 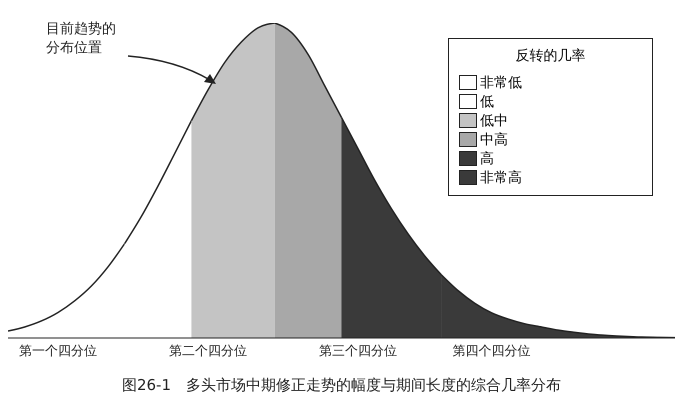 What do you see at coordinates (358, 352) in the screenshot?
I see `x-tick-label: 第三个四分位` at bounding box center [358, 352].